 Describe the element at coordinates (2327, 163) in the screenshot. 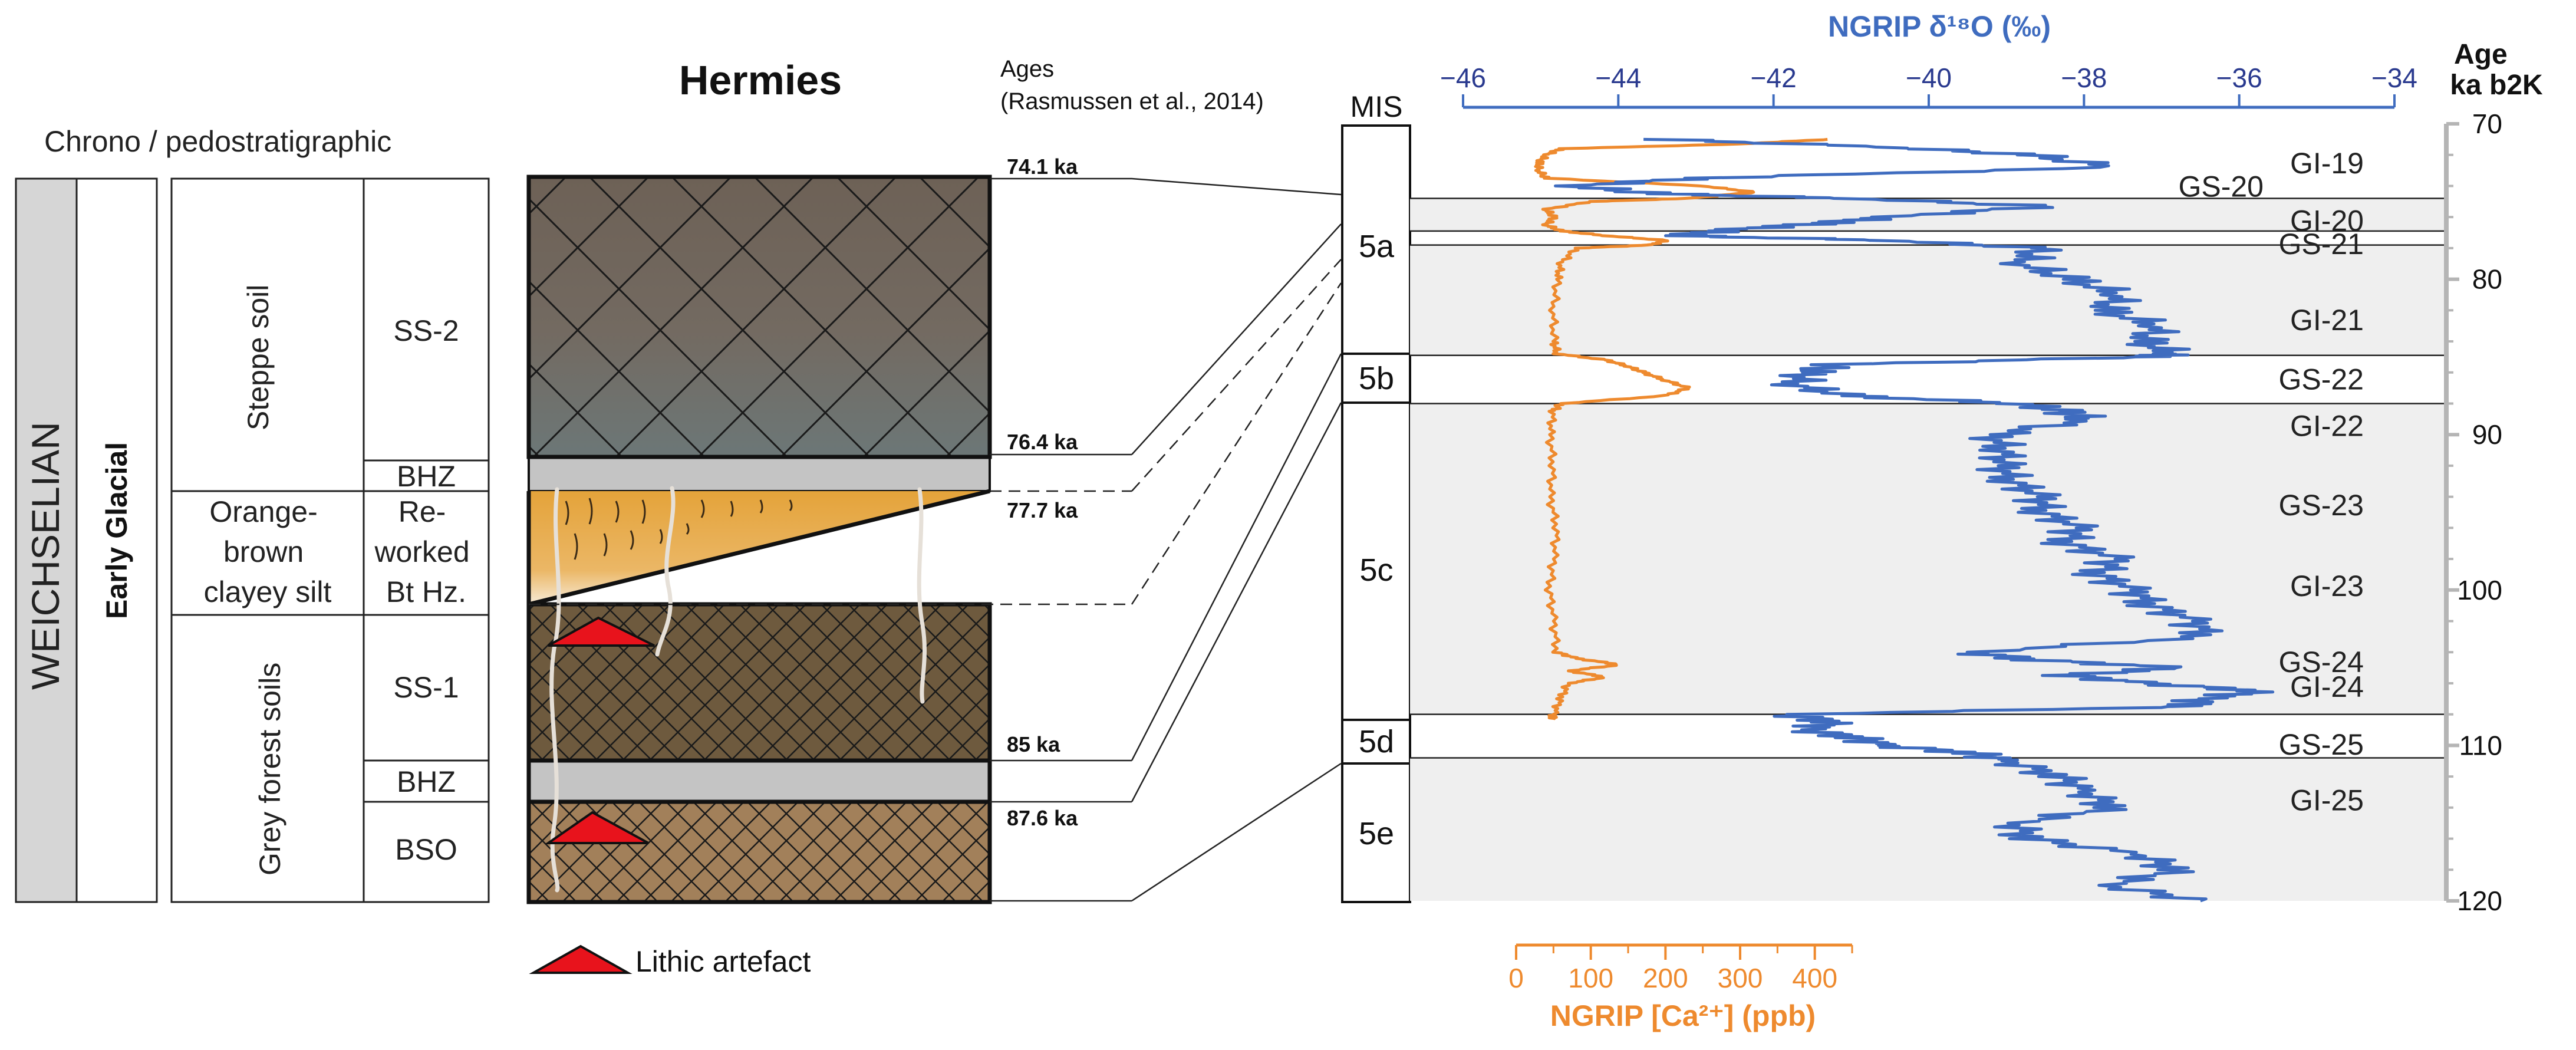

I see `event-label-gi-19: GI-19` at that location.